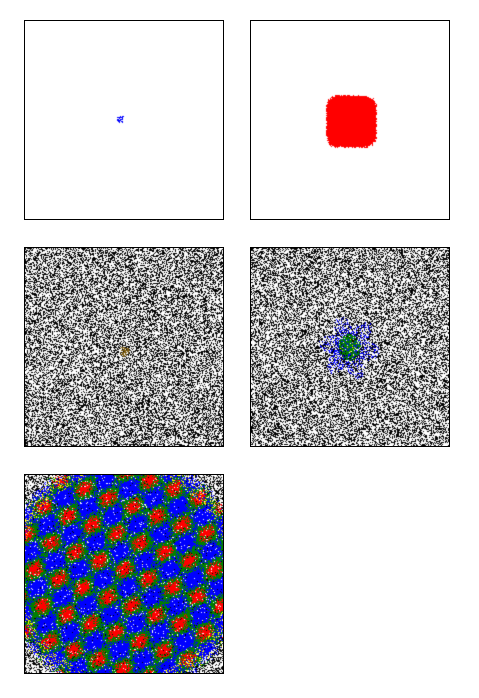 The image size is (479, 698). I want to click on panel-noise-spreading-seed, so click(350, 347).